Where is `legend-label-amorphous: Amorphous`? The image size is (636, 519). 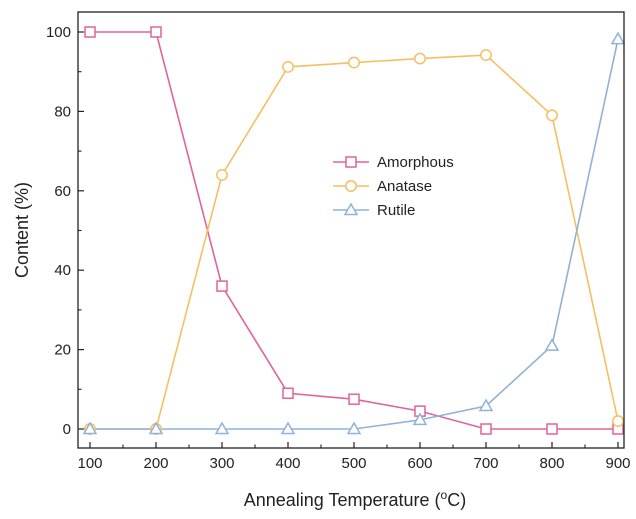
legend-label-amorphous: Amorphous is located at coordinates (415, 162).